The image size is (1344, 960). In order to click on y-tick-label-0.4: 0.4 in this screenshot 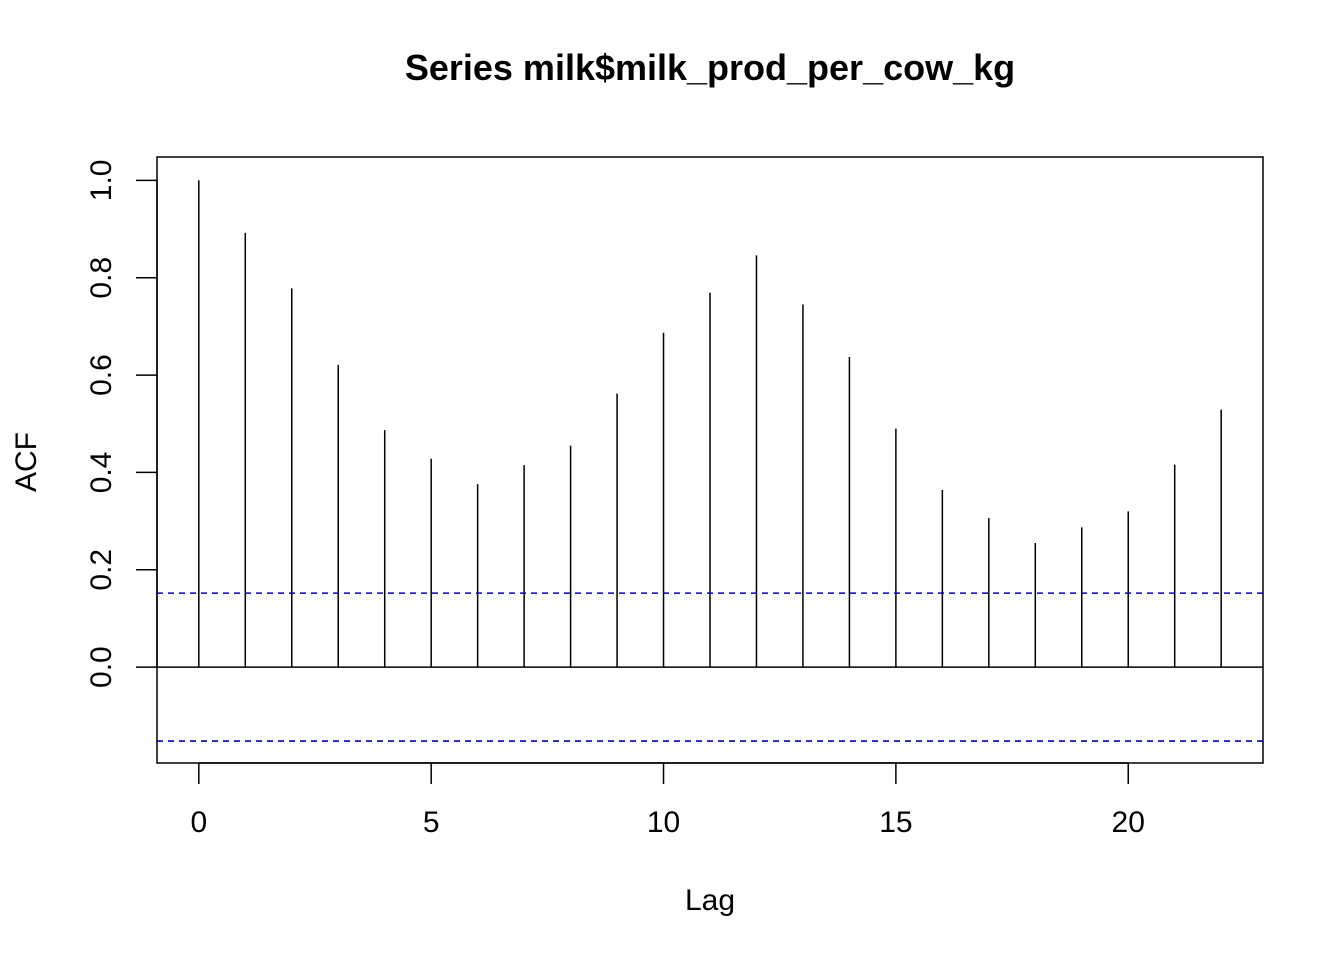, I will do `click(101, 473)`.